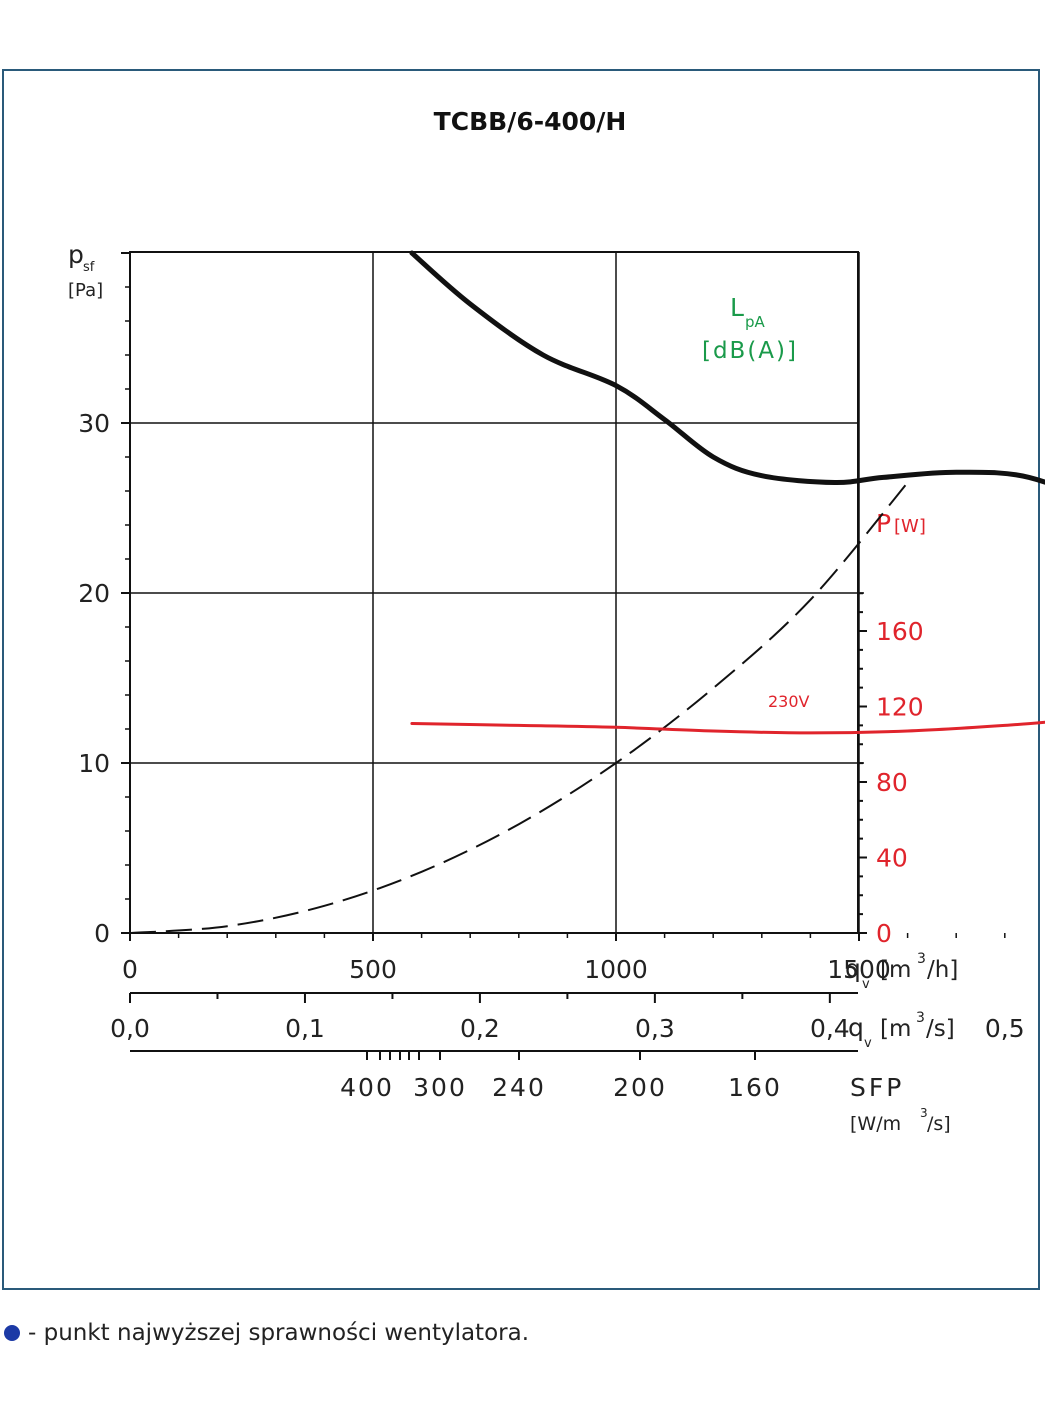 The height and width of the screenshot is (1415, 1045). Describe the element at coordinates (895, 1029) in the screenshot. I see `x-secondary-unit: [m` at that location.